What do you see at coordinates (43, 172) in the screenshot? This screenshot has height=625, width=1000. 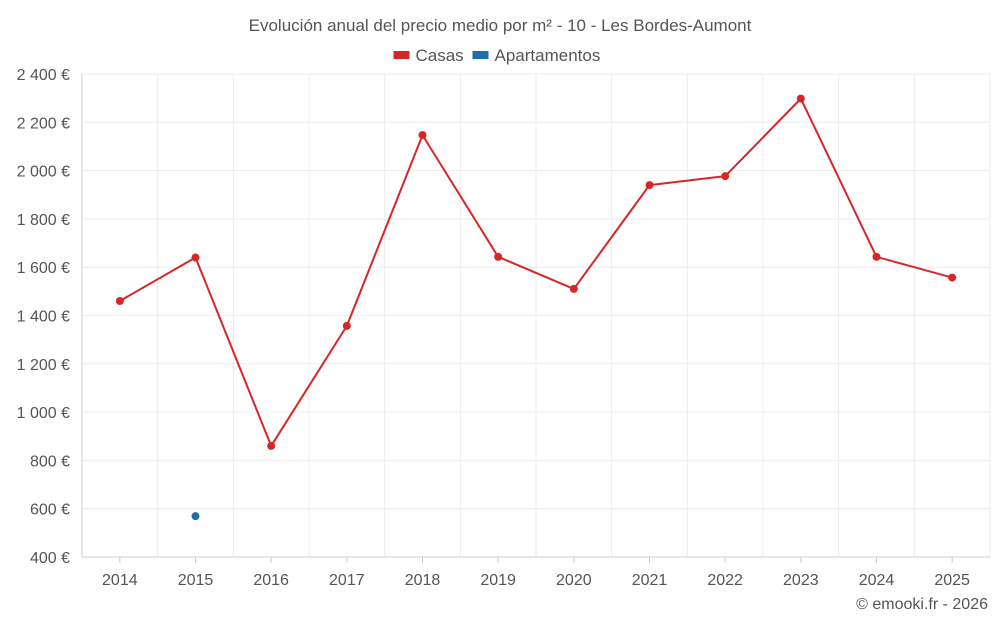 I see `y-tick-label: 2 000 €` at bounding box center [43, 172].